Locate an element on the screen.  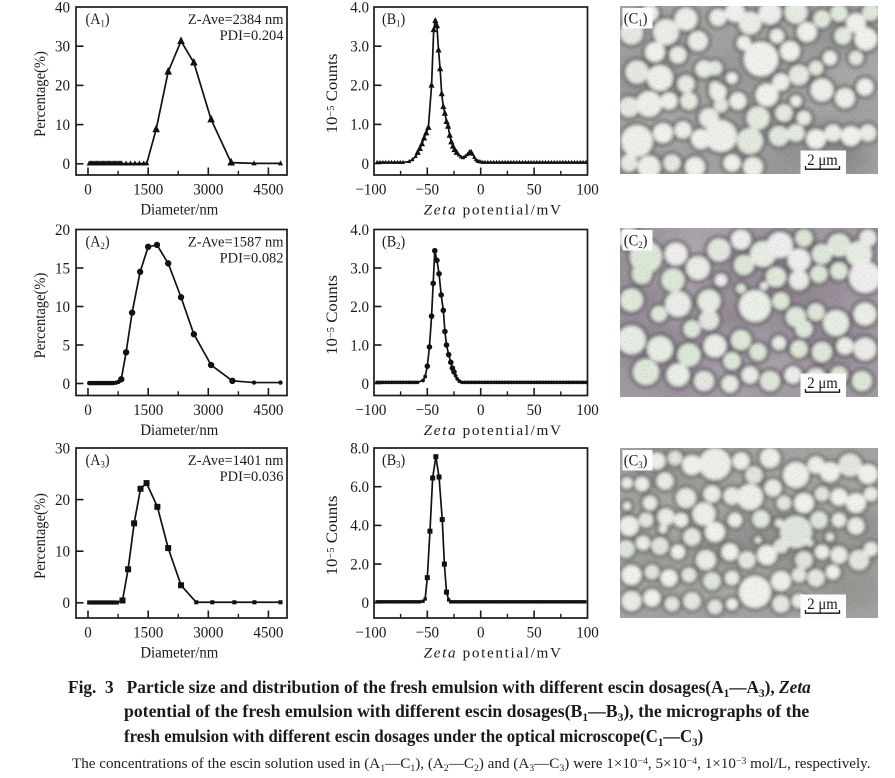
svg-text: 8.0 is located at coordinates (359, 449).